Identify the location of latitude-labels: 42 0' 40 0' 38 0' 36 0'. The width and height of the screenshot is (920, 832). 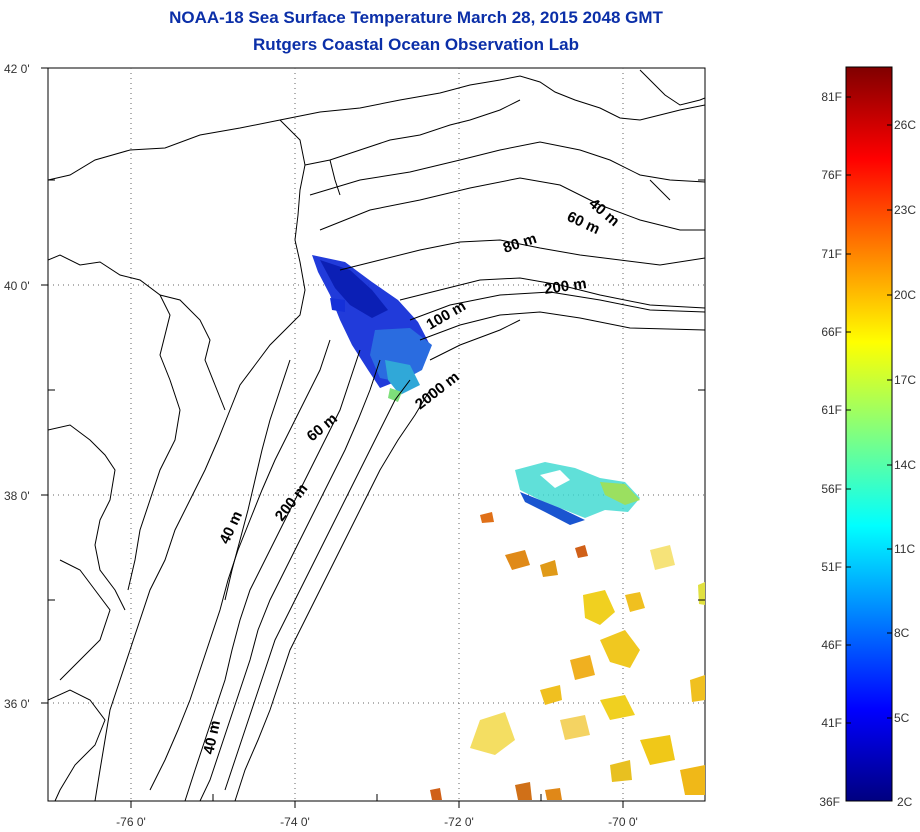
(17, 386).